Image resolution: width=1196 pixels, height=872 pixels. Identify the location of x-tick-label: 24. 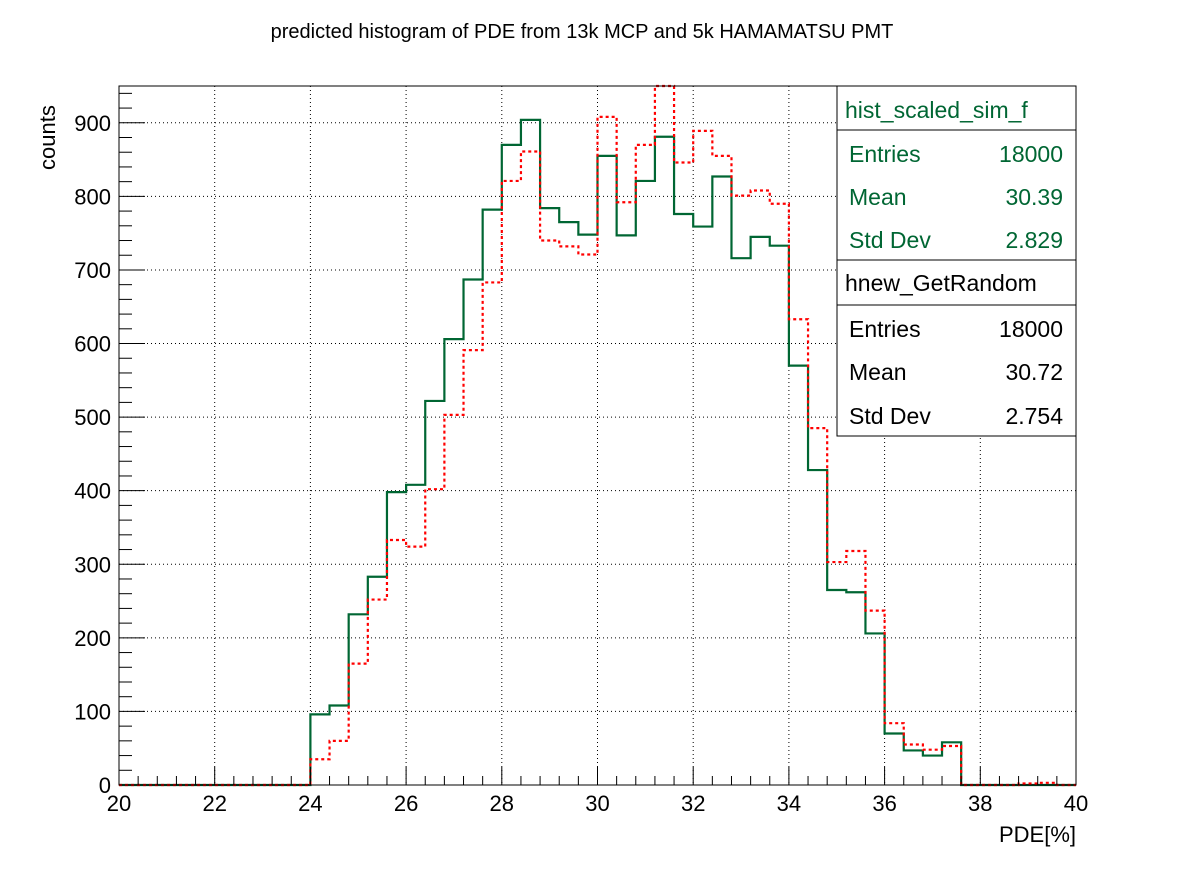
(310, 803).